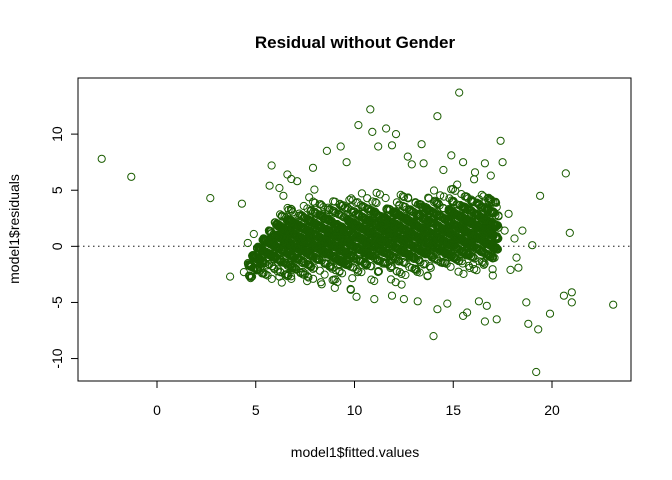  I want to click on y-axis: -10 -5 0 5 10, so click(64, 247).